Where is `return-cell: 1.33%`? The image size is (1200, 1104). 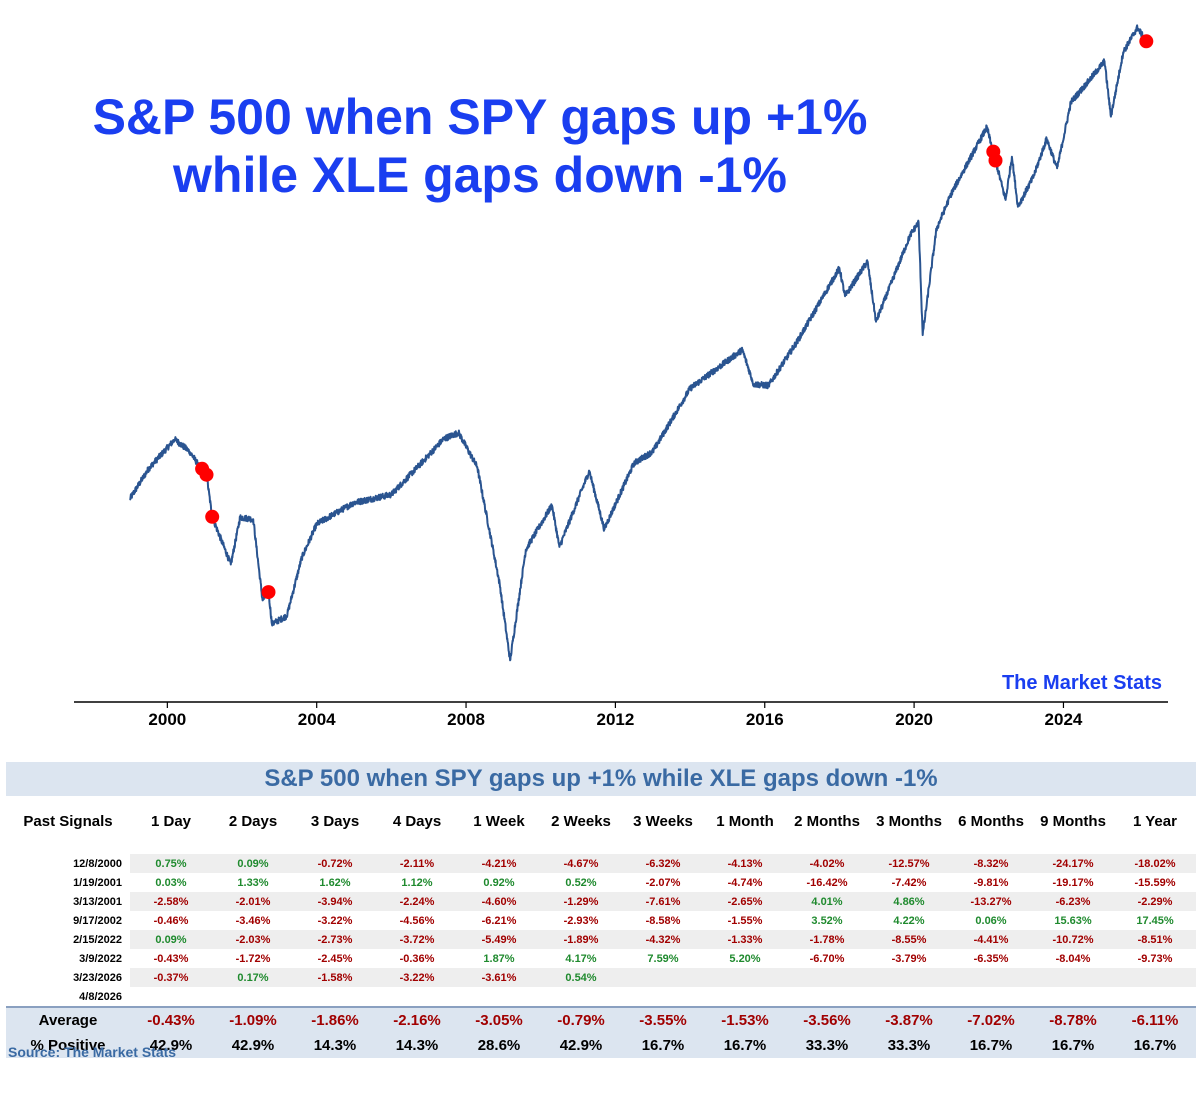
return-cell: 1.33% is located at coordinates (253, 882).